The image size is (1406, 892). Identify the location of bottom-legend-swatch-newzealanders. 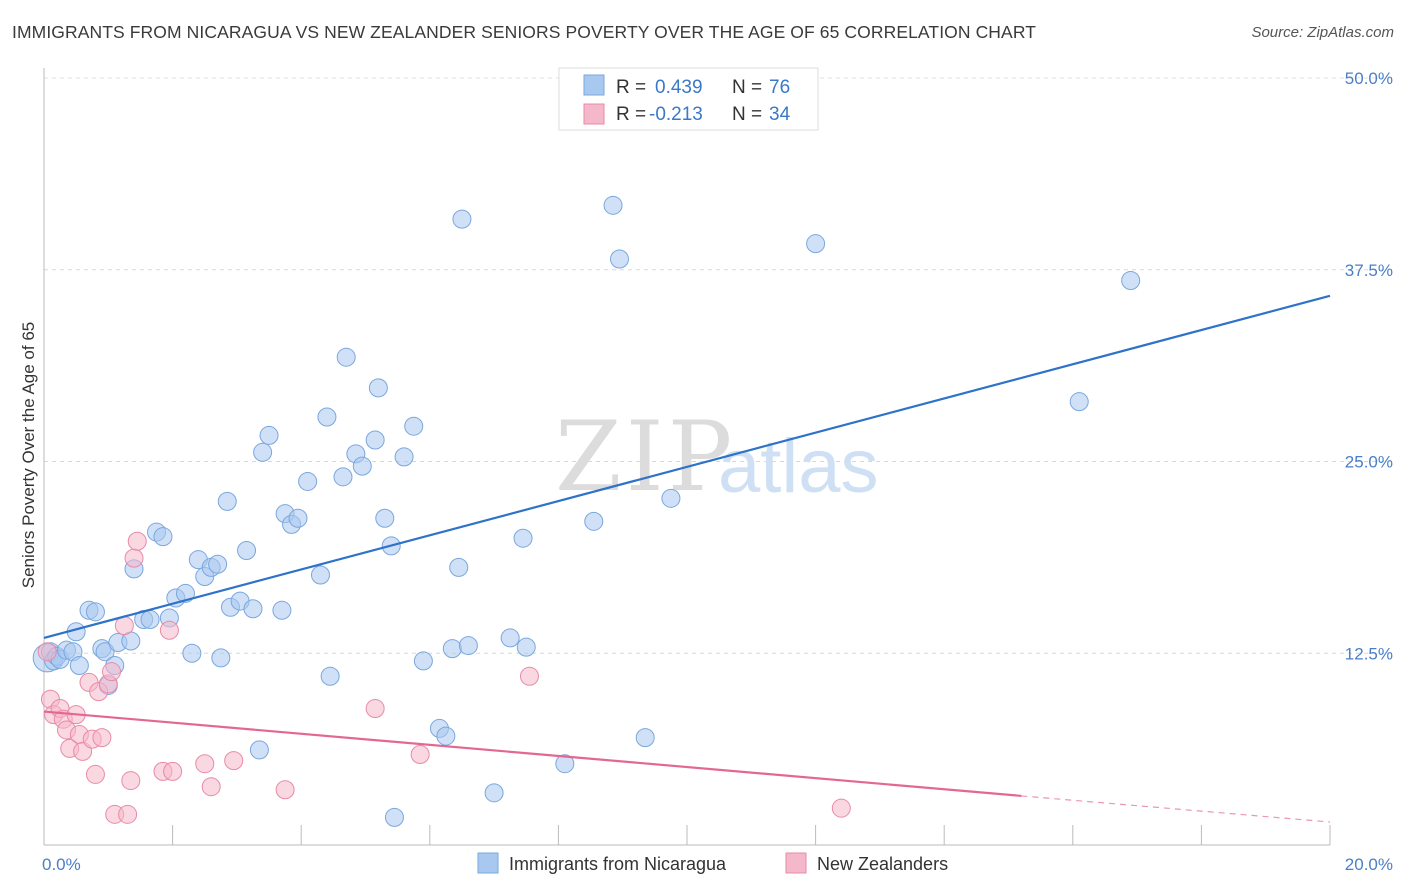
(796, 863).